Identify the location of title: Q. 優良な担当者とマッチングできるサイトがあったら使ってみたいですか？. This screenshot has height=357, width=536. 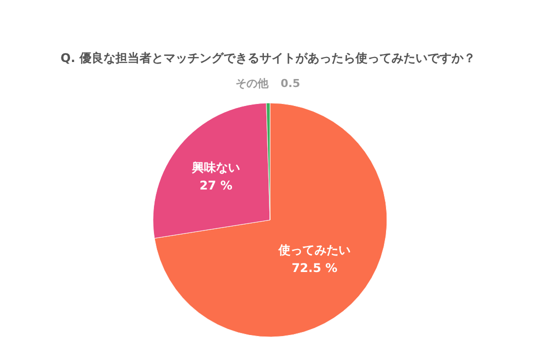
(268, 58).